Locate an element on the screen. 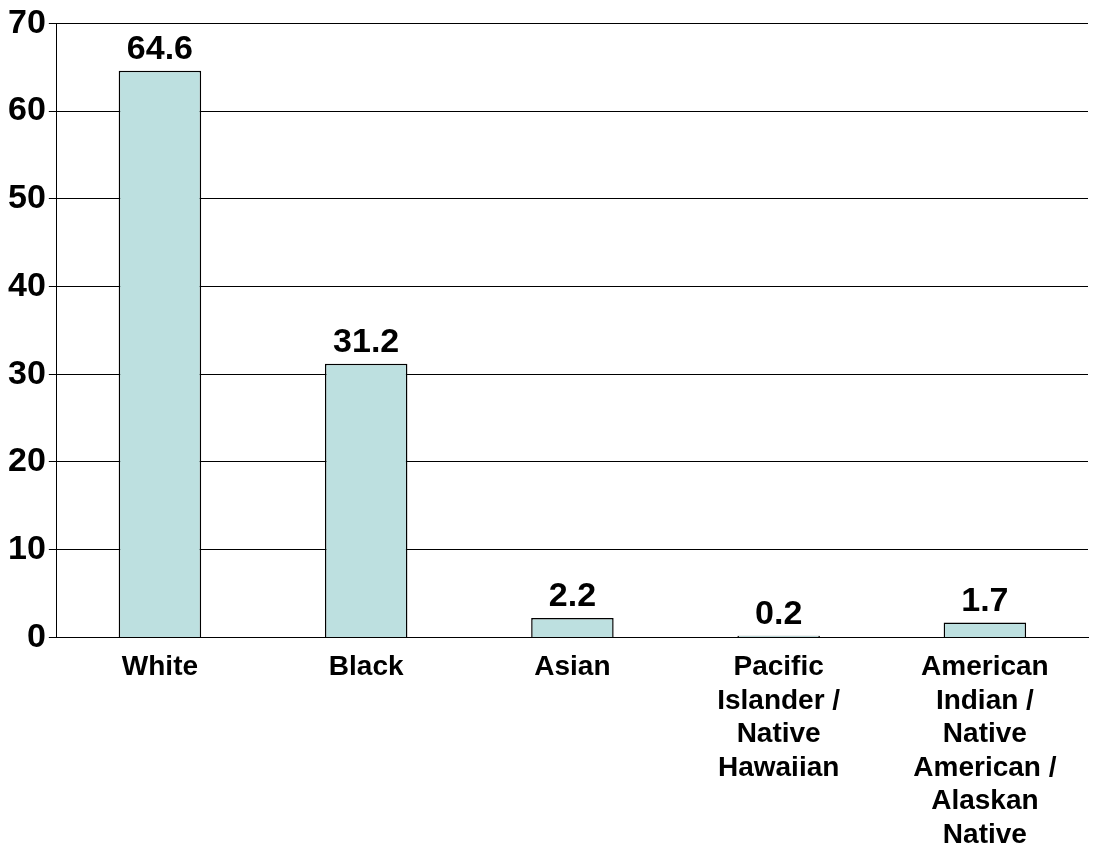 This screenshot has width=1098, height=860. y-tick-label: 50 is located at coordinates (26, 196).